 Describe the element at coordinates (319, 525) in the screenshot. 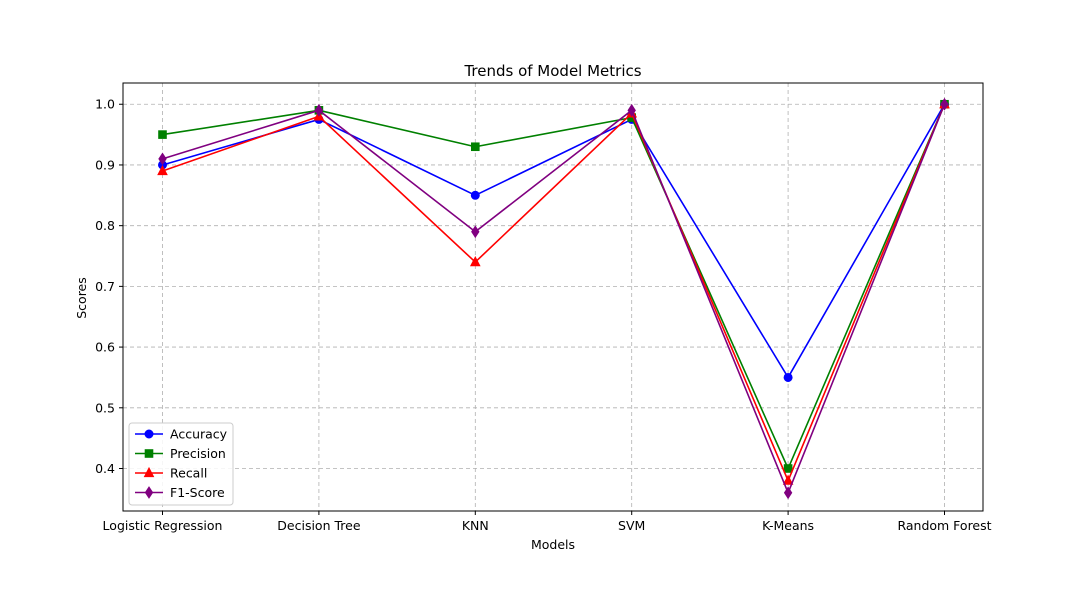

I see `x-tick-label: Decision Tree` at that location.